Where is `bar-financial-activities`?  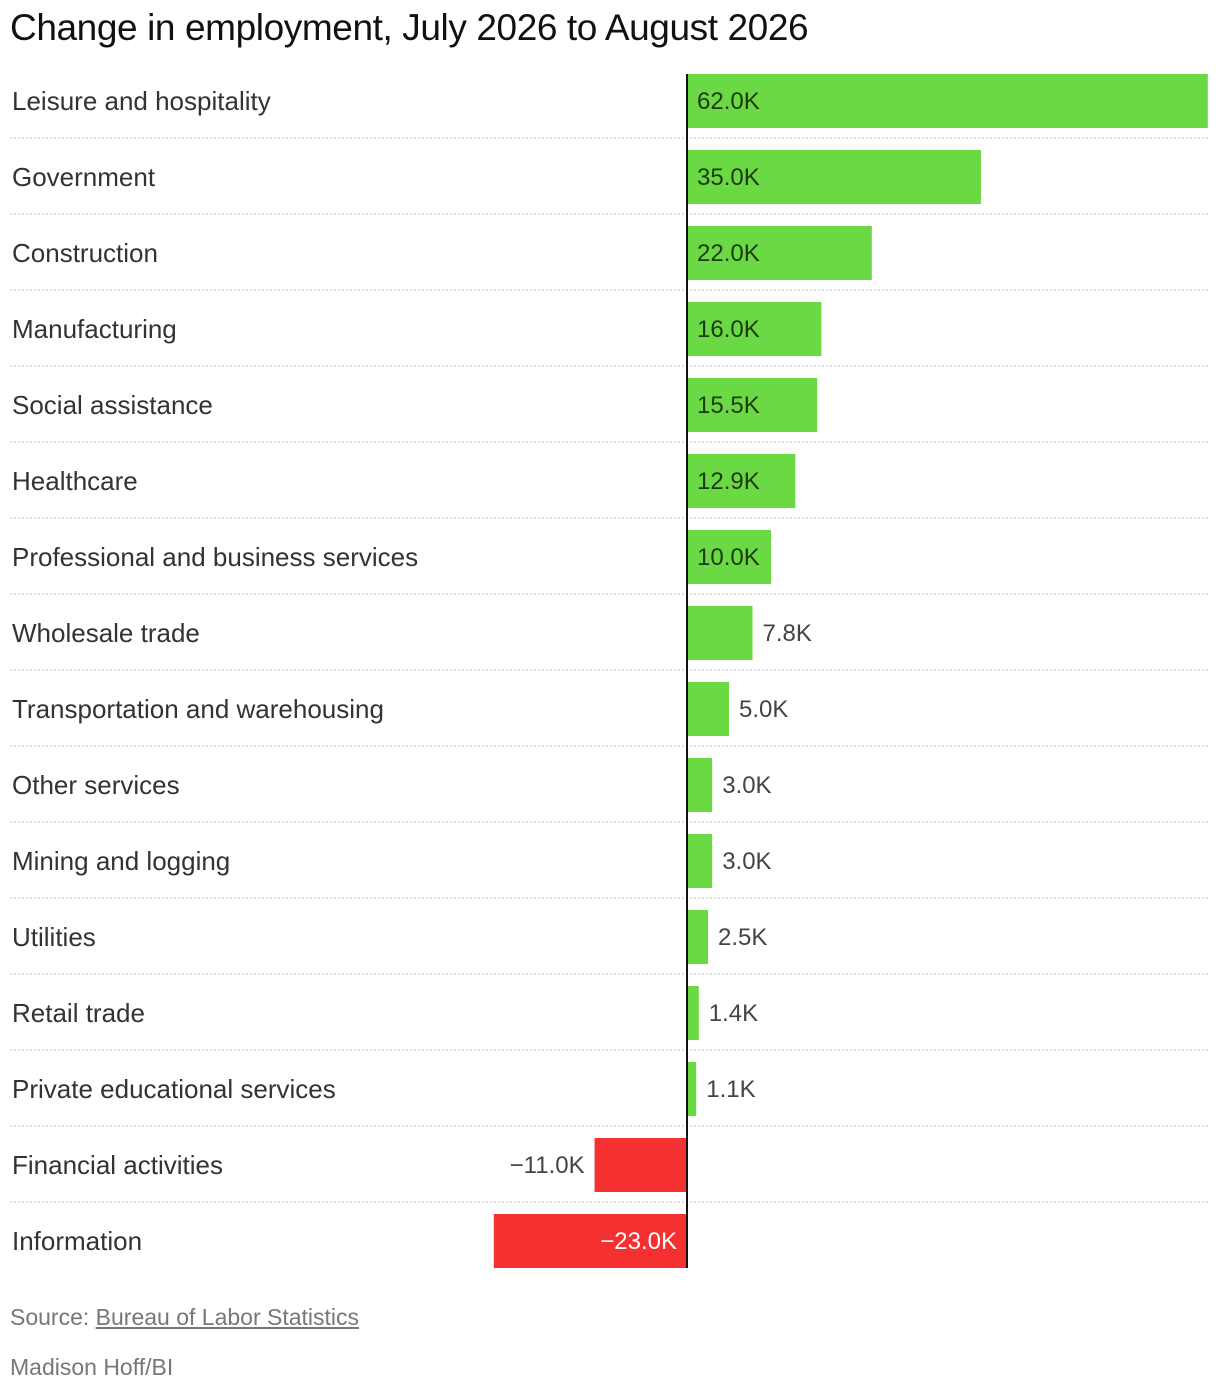 bar-financial-activities is located at coordinates (640, 1165).